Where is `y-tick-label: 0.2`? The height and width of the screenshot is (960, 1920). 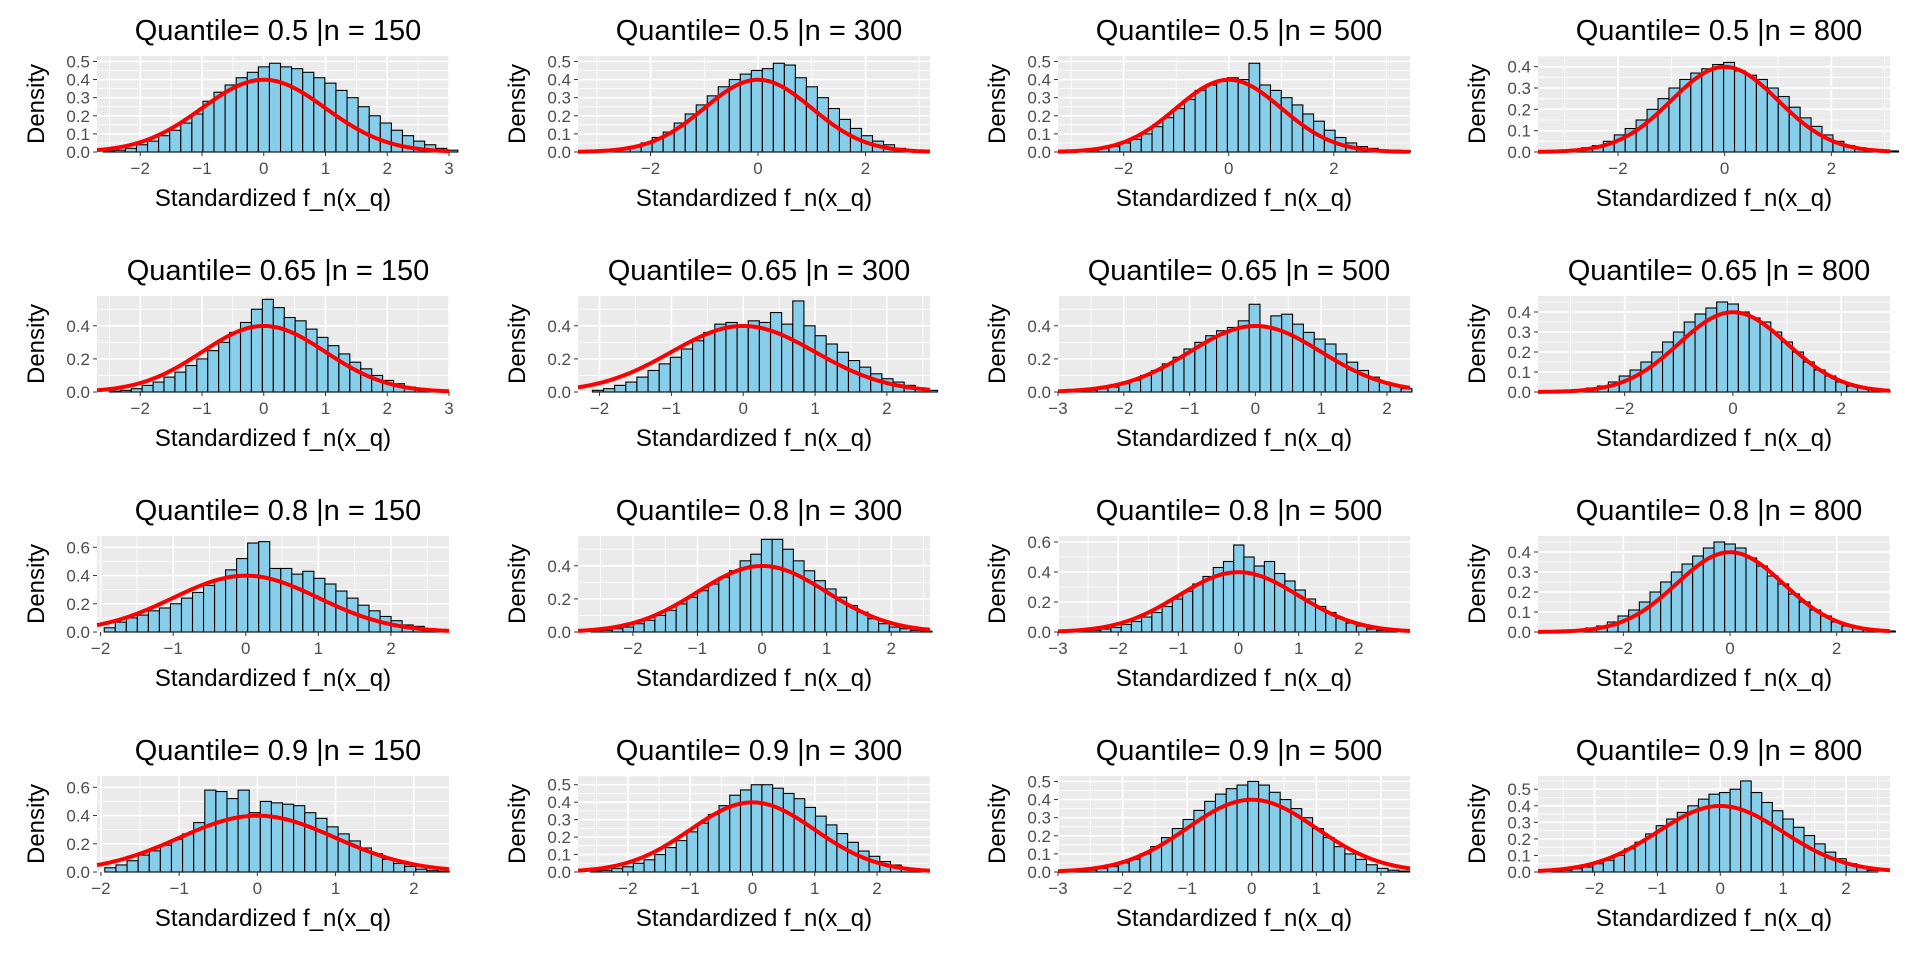
y-tick-label: 0.2 is located at coordinates (1519, 839).